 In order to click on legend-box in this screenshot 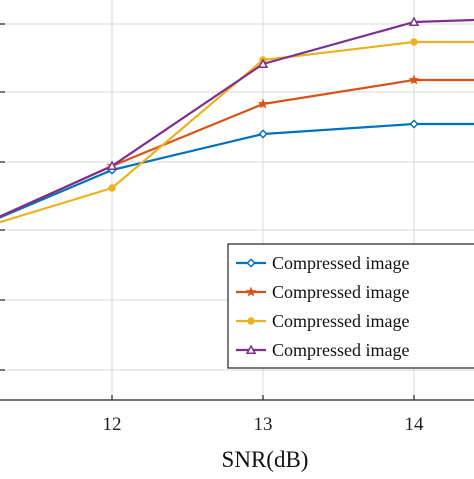, I will do `click(350, 306)`.